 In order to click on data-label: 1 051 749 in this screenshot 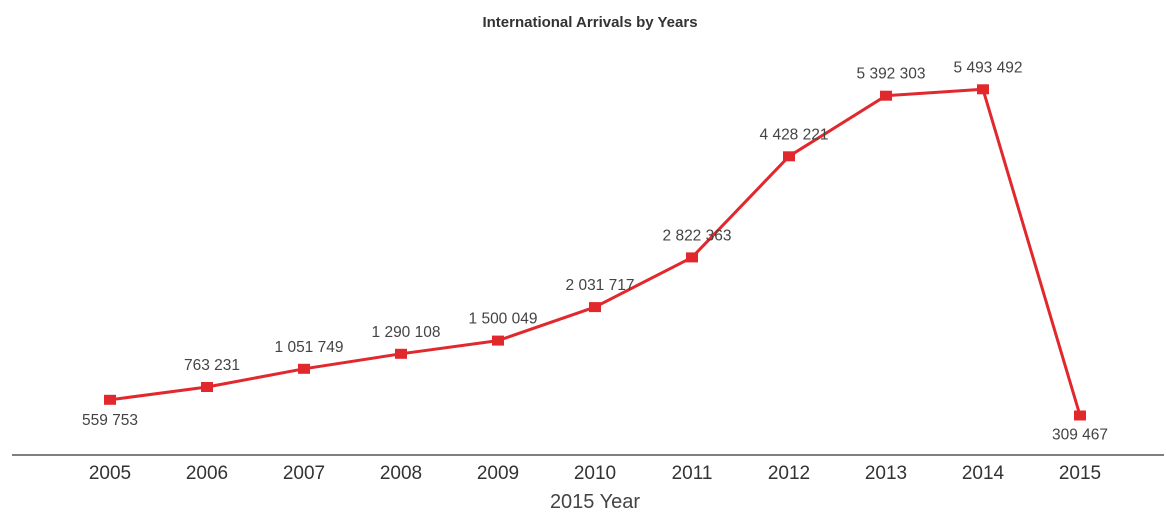, I will do `click(309, 347)`.